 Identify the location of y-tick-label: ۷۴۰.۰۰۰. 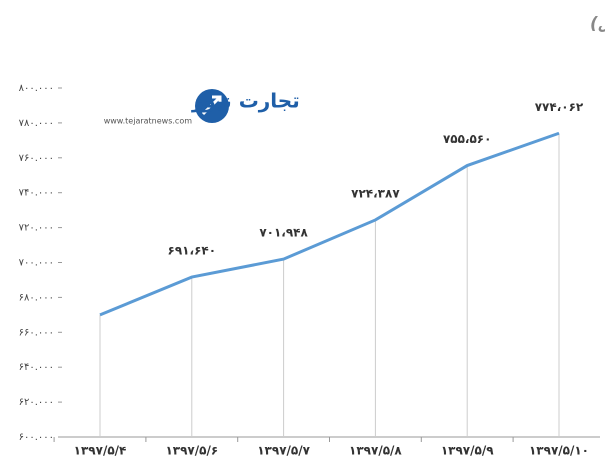
(36, 193).